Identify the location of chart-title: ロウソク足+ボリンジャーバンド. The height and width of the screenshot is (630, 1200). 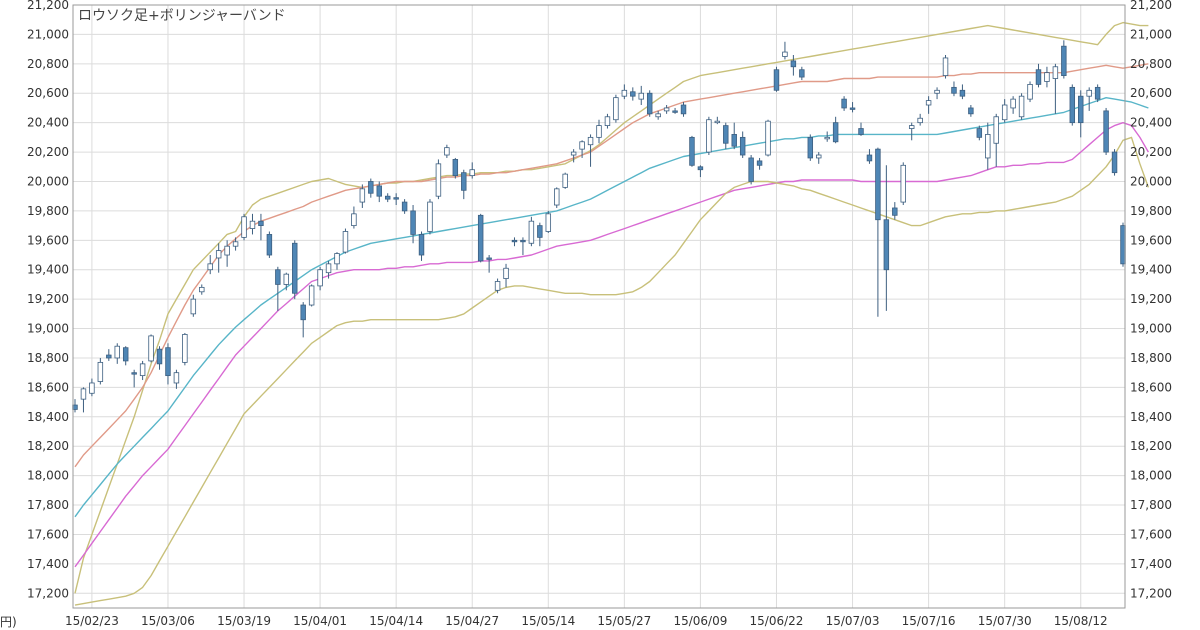
(182, 16).